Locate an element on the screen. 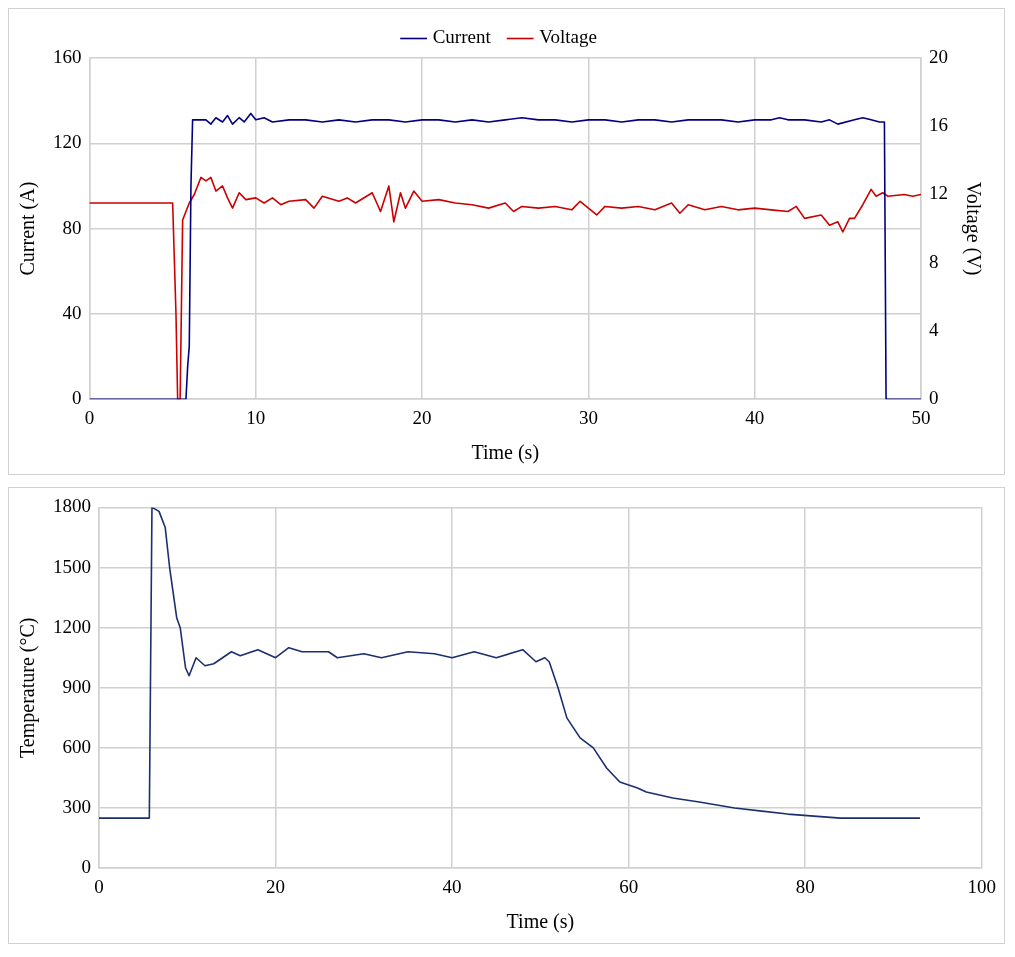  legend-label: Voltage is located at coordinates (568, 37).